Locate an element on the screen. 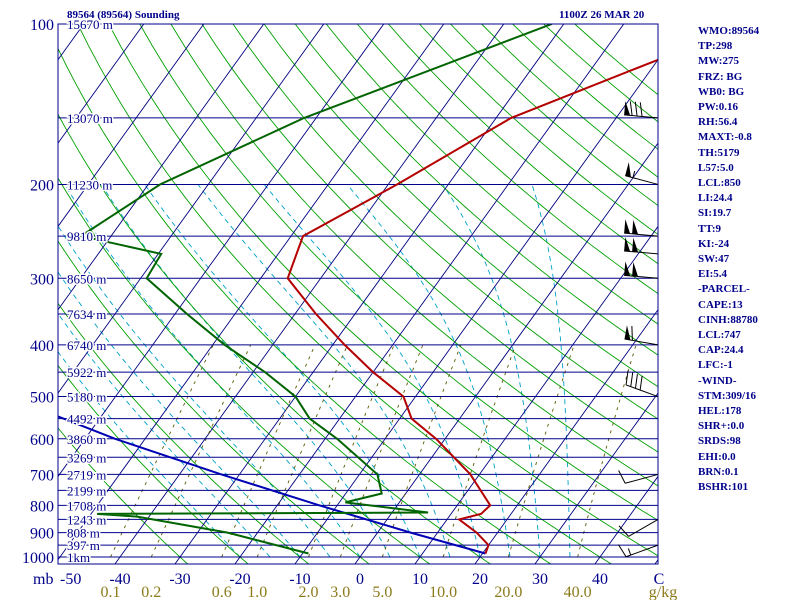  temperature-tick-label: 40 is located at coordinates (600, 579).